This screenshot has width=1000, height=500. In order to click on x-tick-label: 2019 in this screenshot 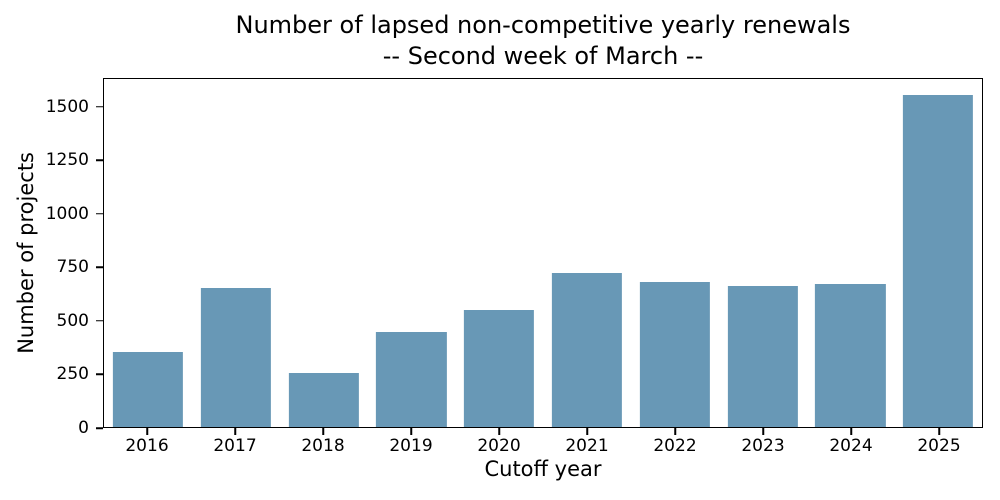, I will do `click(411, 446)`.